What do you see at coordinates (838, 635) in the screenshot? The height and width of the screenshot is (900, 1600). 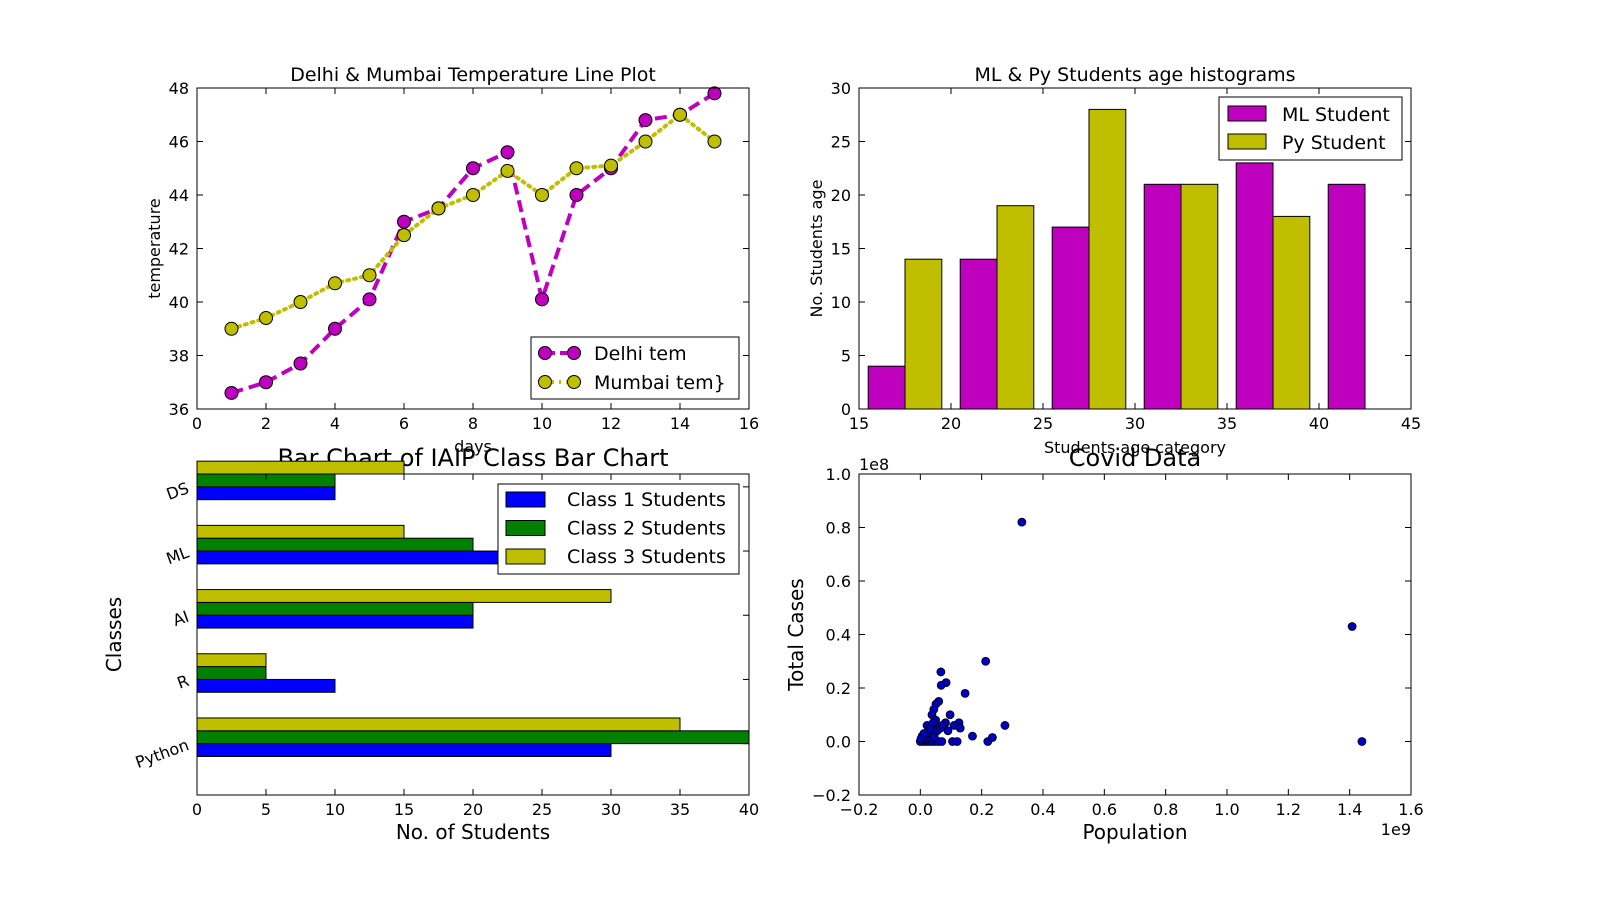 I see `y-tick-label: 0.4` at bounding box center [838, 635].